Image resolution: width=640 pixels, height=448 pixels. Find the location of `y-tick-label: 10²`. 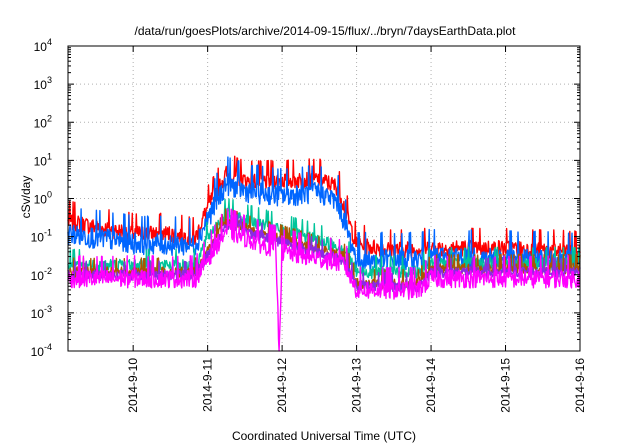

y-tick-label: 10² is located at coordinates (43, 121).